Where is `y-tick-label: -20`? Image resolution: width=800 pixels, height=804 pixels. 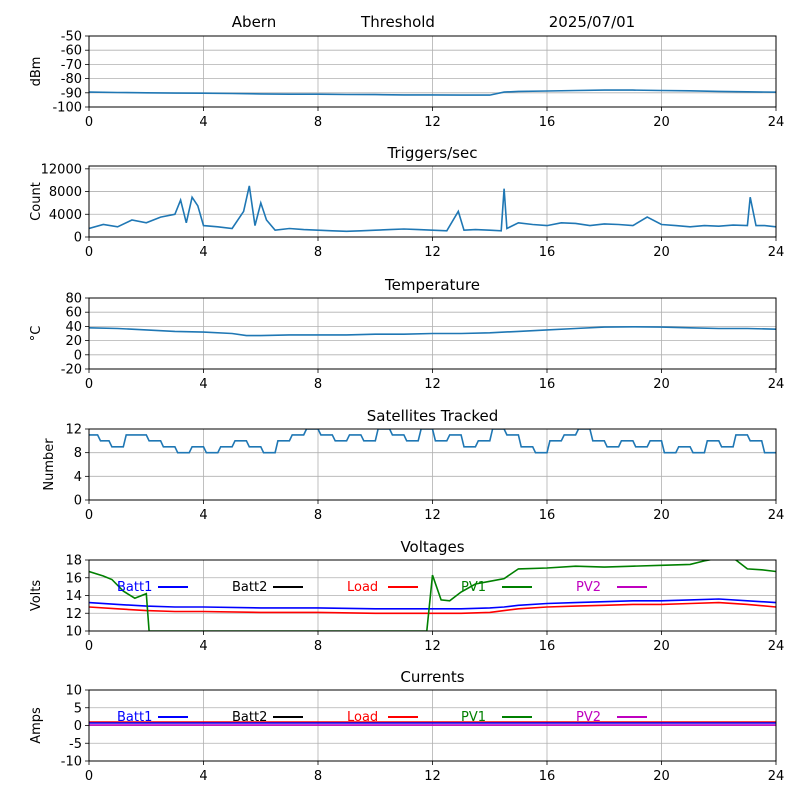
y-tick-label: -20 is located at coordinates (71, 370).